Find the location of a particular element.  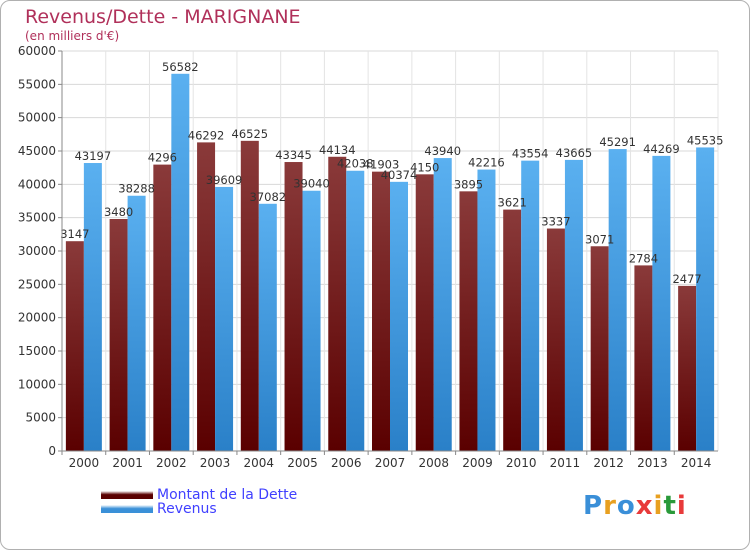

bar-debt-2008 is located at coordinates (424, 313).